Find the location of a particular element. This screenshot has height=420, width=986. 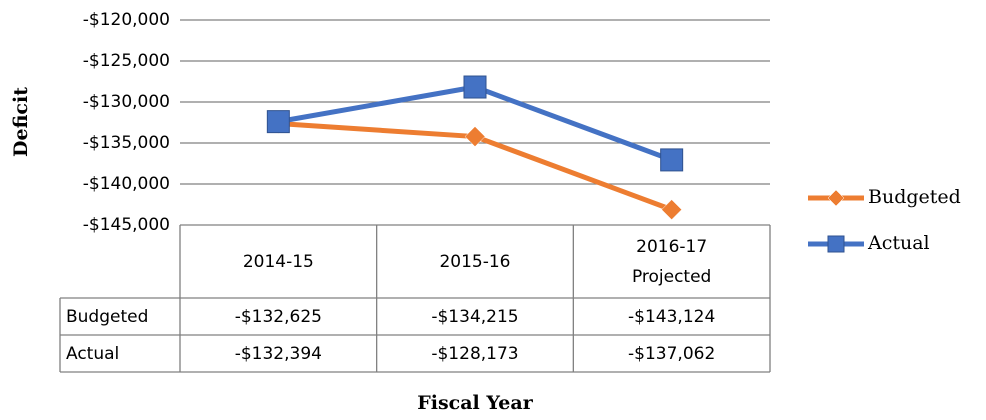

x-tick-label: 2014-15 is located at coordinates (278, 261).